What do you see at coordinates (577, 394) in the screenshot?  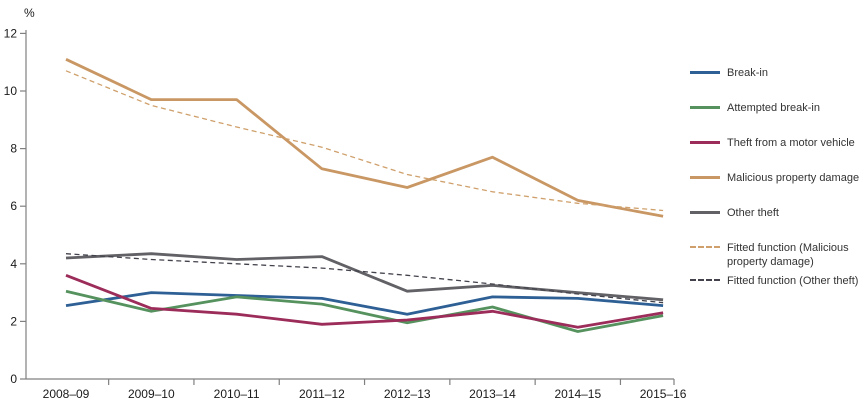 I see `x-tick-label: 2014–15` at bounding box center [577, 394].